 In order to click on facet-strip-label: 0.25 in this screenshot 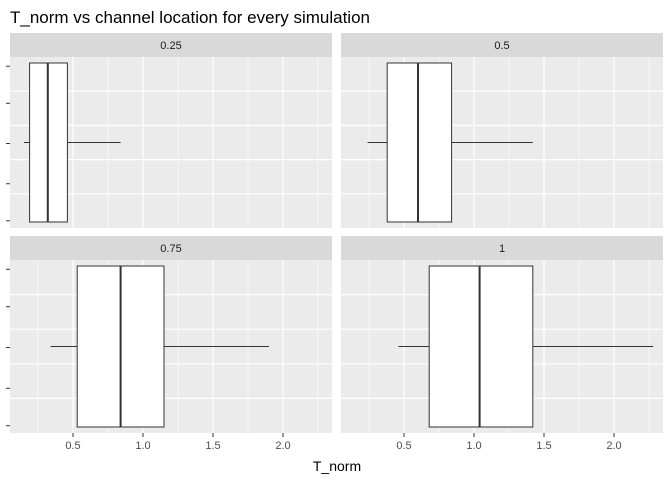, I will do `click(170, 46)`.